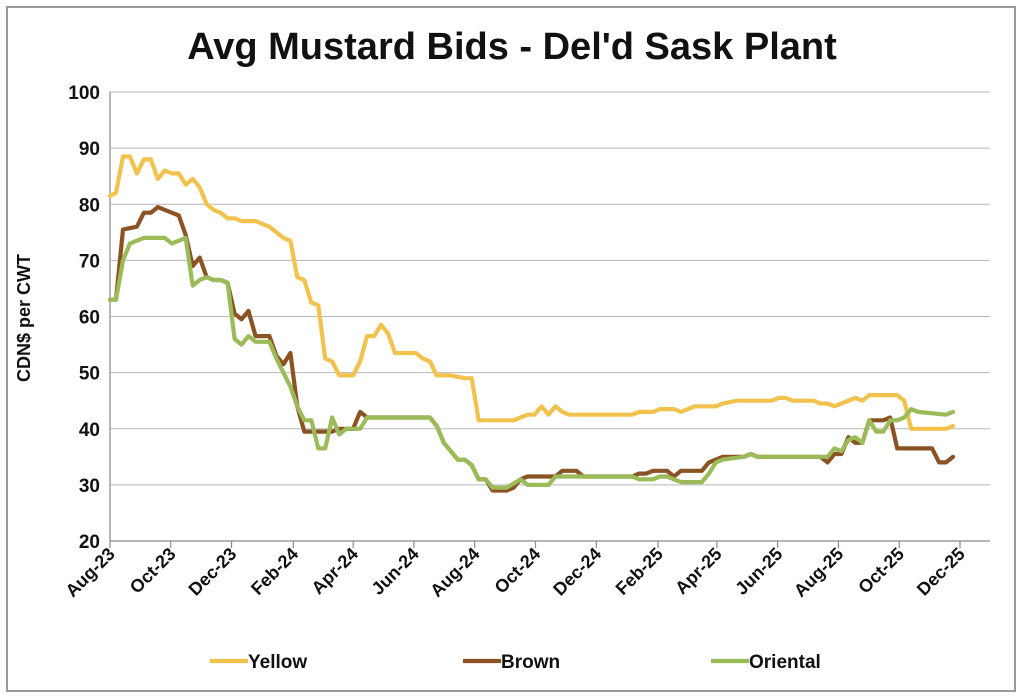 This screenshot has height=700, width=1024. What do you see at coordinates (335, 571) in the screenshot?
I see `x-tick-label: Apr-24` at bounding box center [335, 571].